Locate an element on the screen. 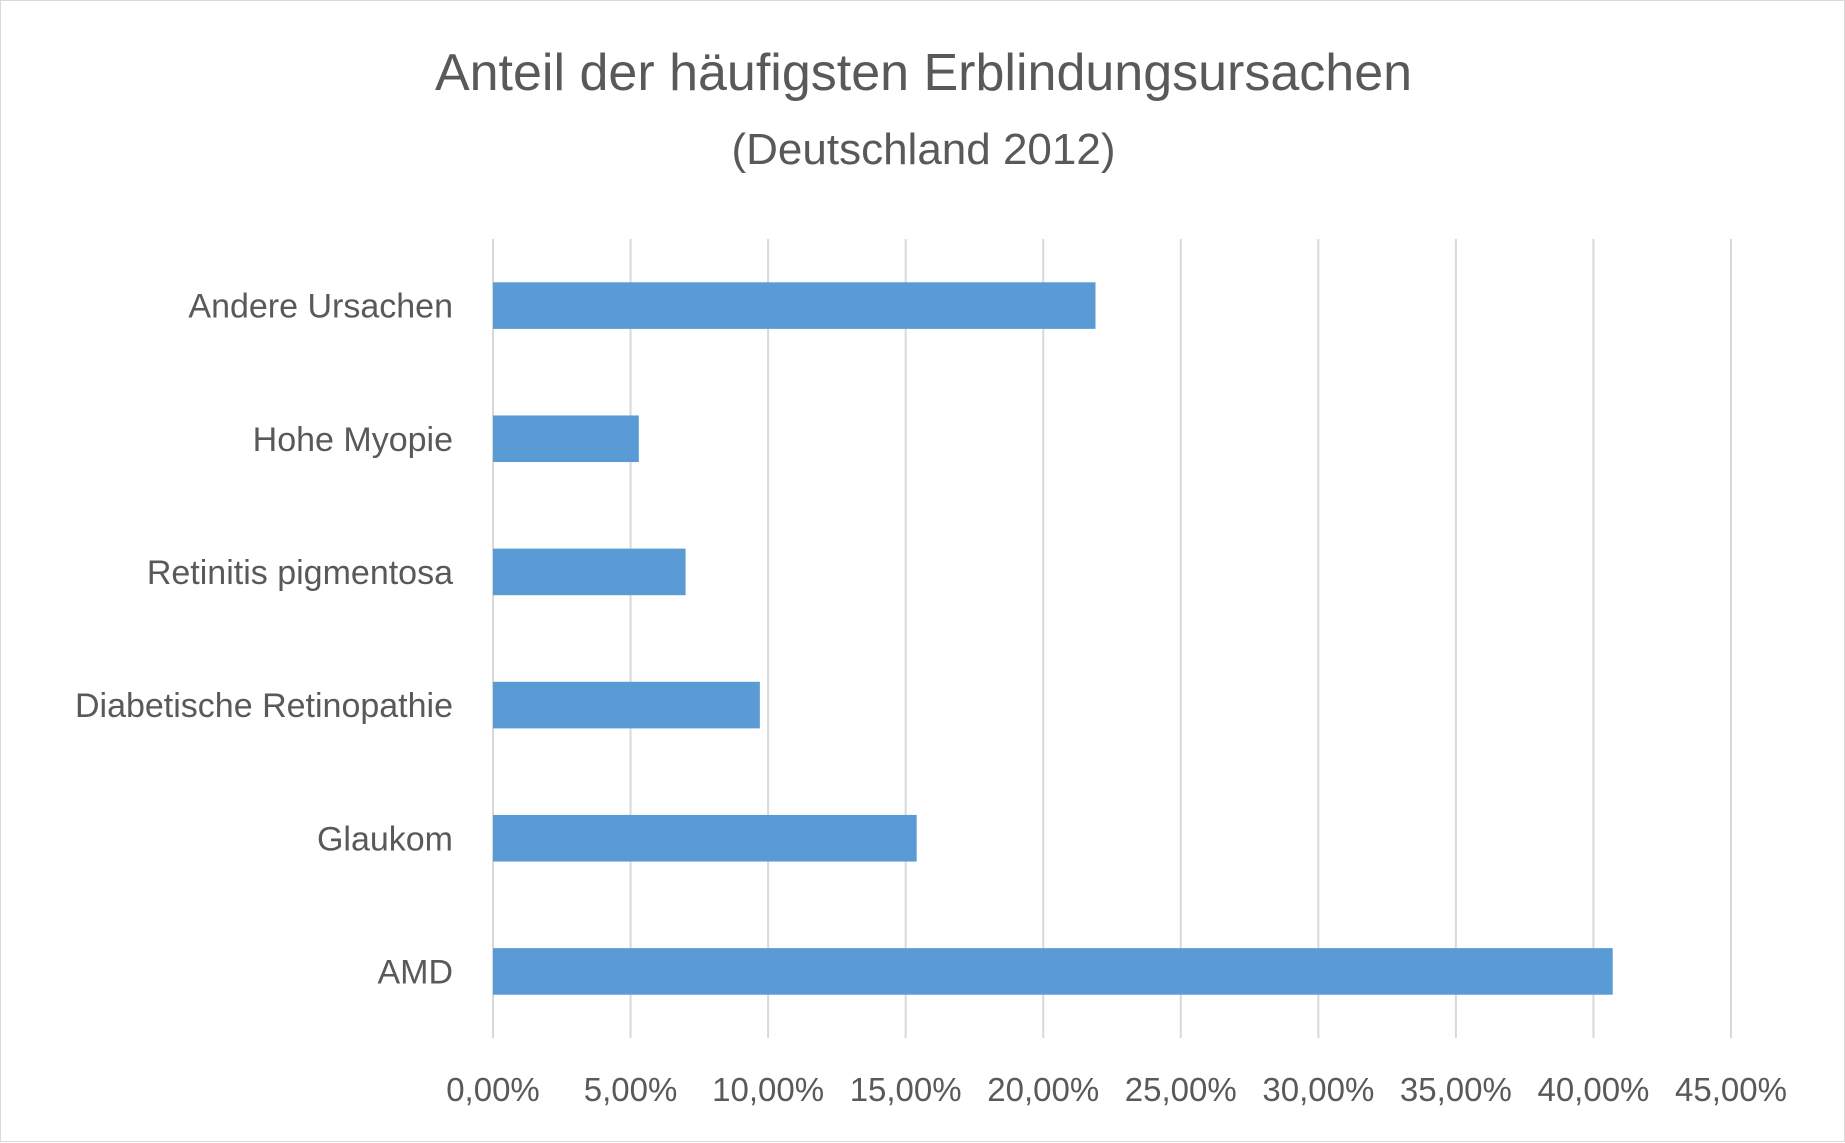  bar-diabetische-retinopathie is located at coordinates (626, 705).